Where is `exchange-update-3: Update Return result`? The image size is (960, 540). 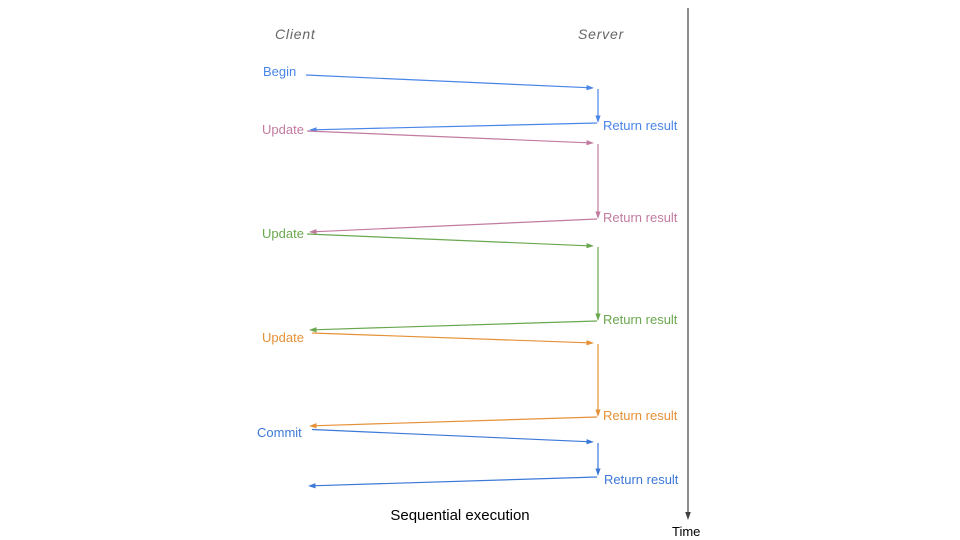 exchange-update-3: Update Return result is located at coordinates (470, 379).